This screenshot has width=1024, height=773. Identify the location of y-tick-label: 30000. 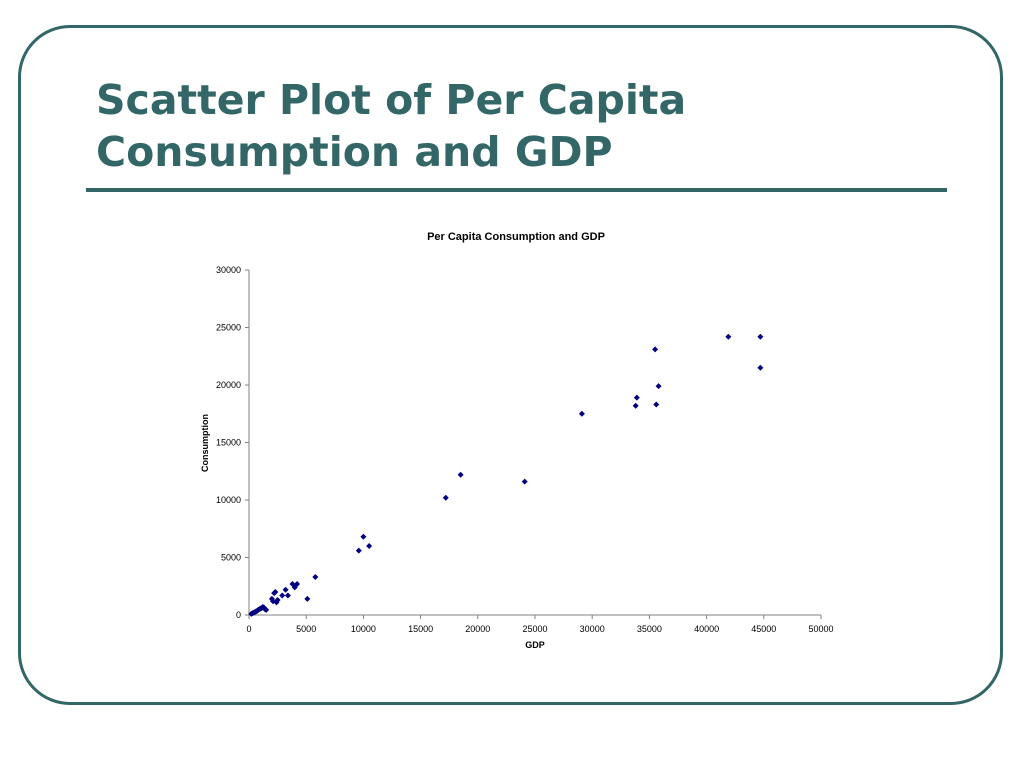
(228, 270).